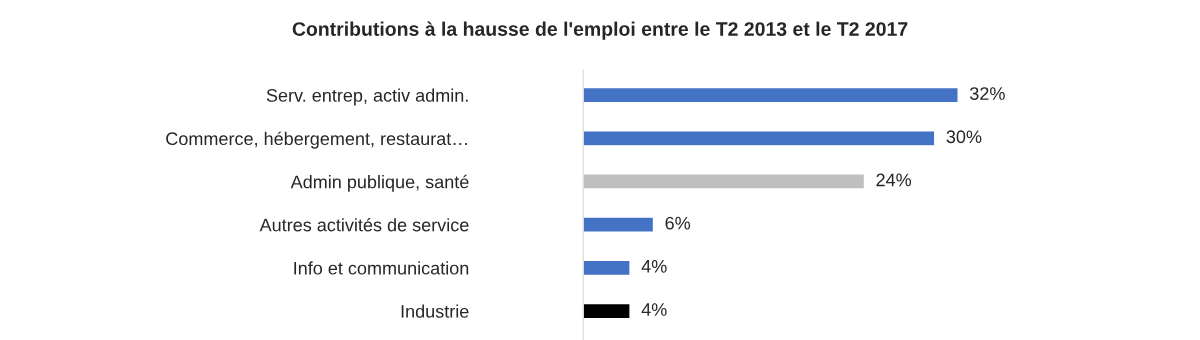  Describe the element at coordinates (894, 180) in the screenshot. I see `data-label: 24%` at that location.